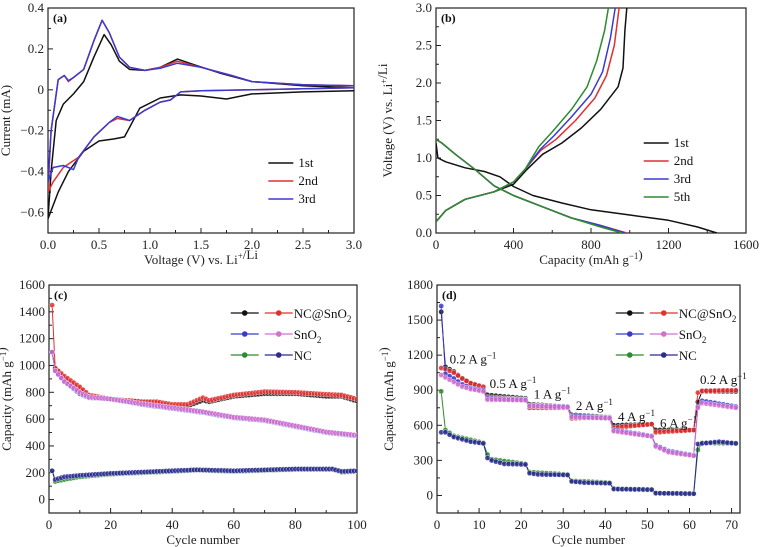 The image size is (761, 547). I want to click on text-span: 4 A, so click(628, 416).